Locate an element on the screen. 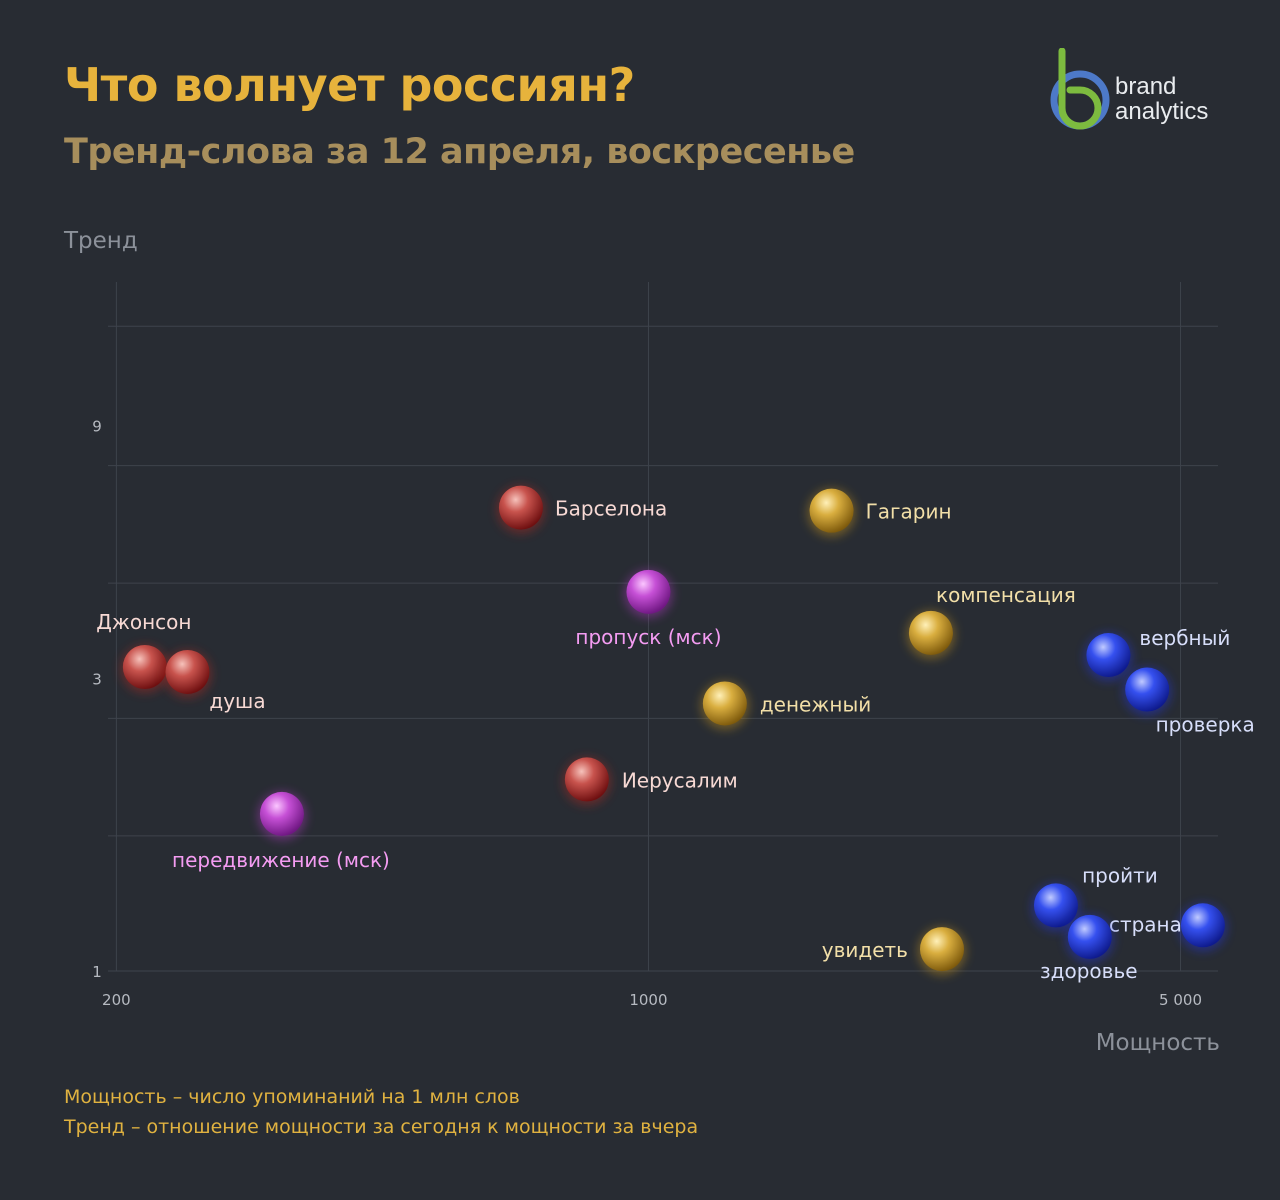 The height and width of the screenshot is (1200, 1280). point-label: душа is located at coordinates (237, 701).